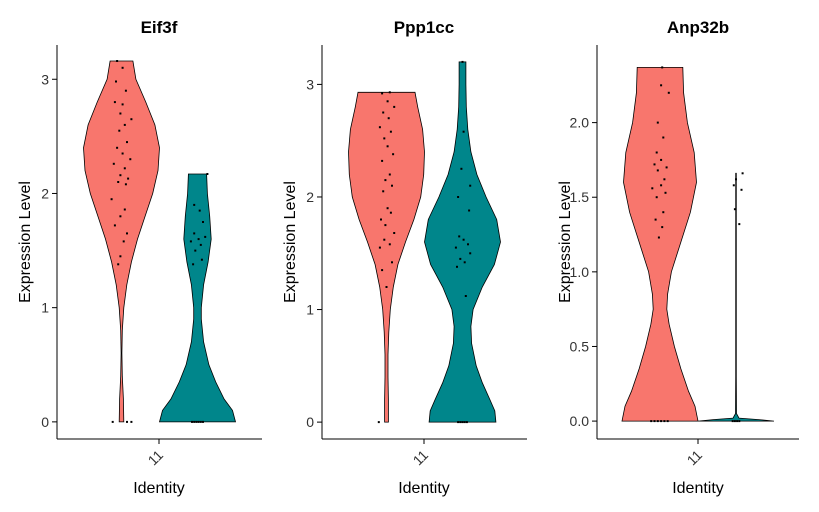 The height and width of the screenshot is (512, 819). I want to click on y-tick-label: 1.5, so click(580, 197).